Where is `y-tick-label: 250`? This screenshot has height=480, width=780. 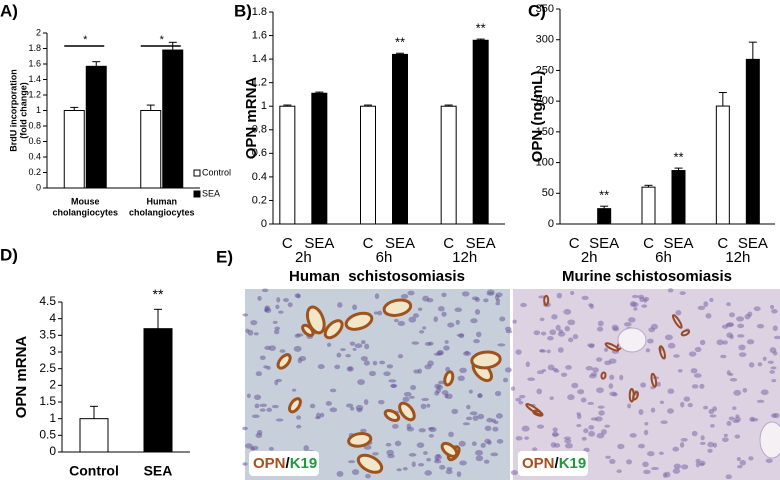 y-tick-label: 250 is located at coordinates (545, 70).